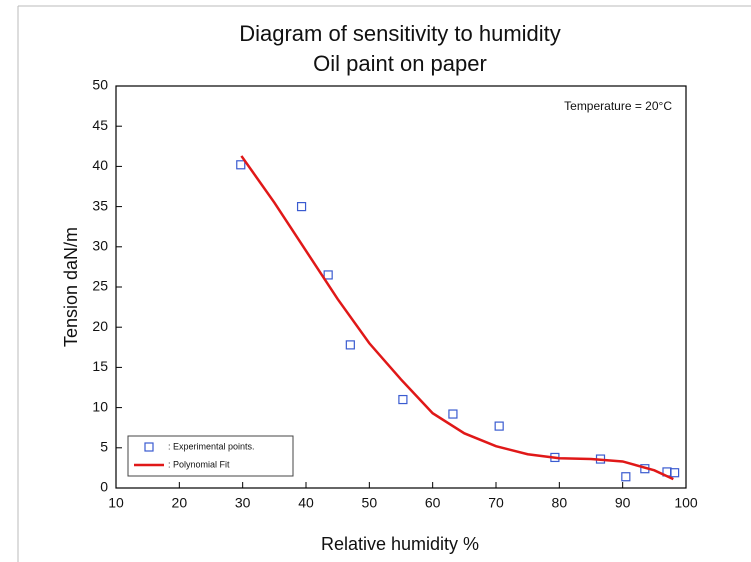  I want to click on y-tick-label: 30, so click(100, 246).